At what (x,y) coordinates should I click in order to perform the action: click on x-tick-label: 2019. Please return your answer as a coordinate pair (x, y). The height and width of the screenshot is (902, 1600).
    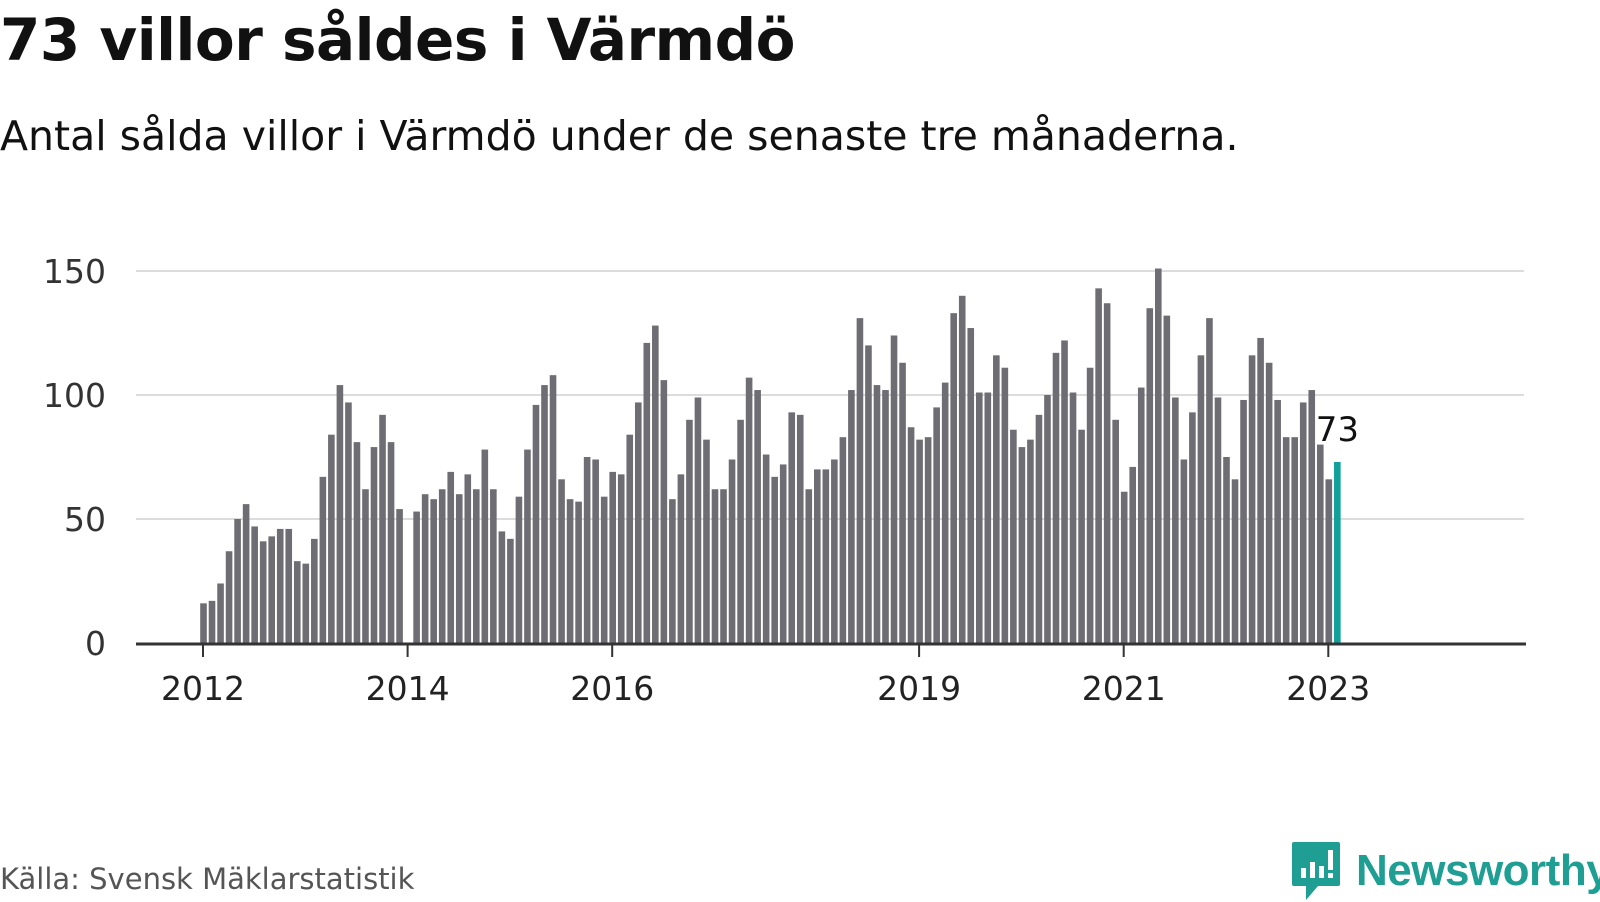
    Looking at the image, I should click on (919, 688).